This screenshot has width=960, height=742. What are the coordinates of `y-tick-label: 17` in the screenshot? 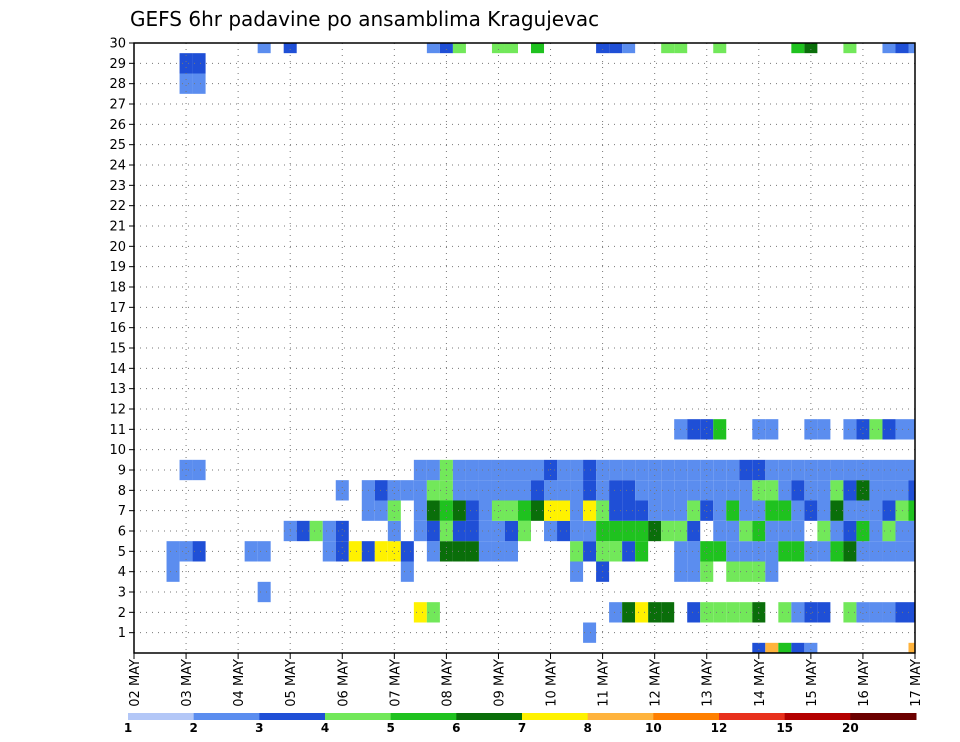 It's located at (117, 308).